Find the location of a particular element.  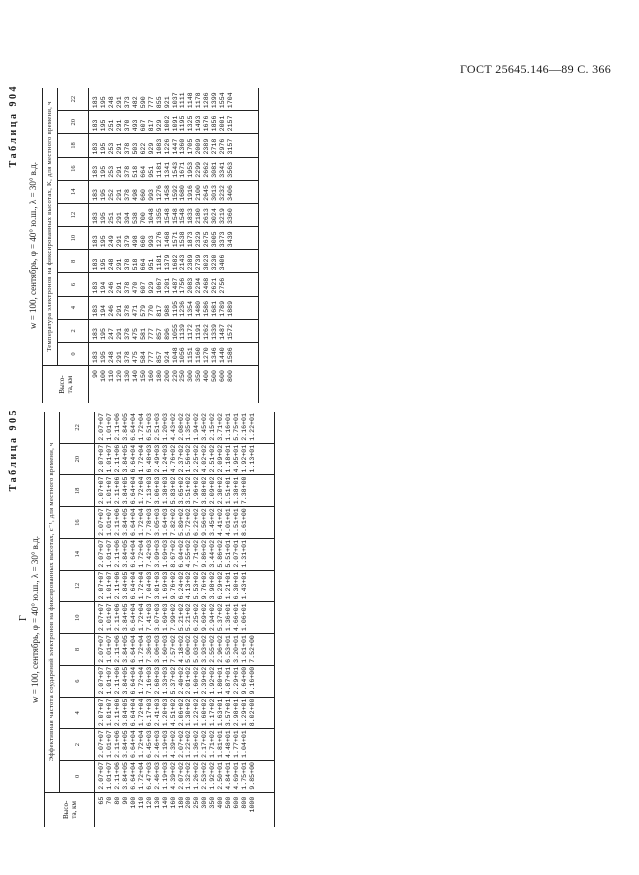

cell-value: 1111 is located at coordinates (183, 100).